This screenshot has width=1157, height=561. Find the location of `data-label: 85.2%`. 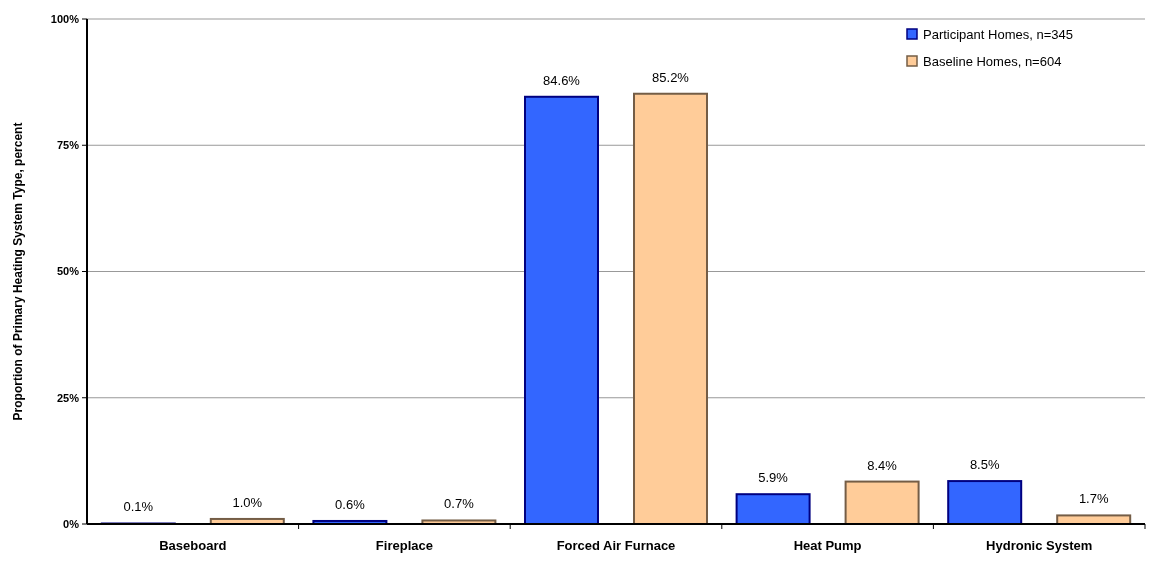

data-label: 85.2% is located at coordinates (671, 77).